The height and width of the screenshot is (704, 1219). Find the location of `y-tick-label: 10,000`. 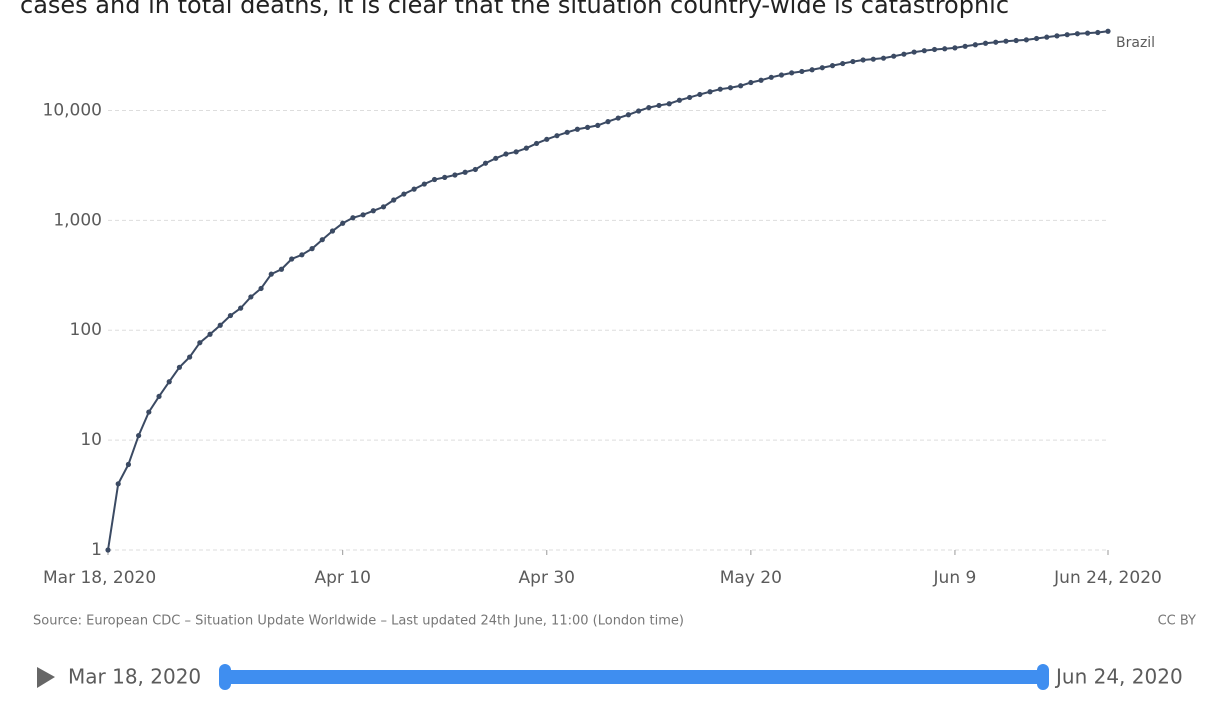

y-tick-label: 10,000 is located at coordinates (72, 110).